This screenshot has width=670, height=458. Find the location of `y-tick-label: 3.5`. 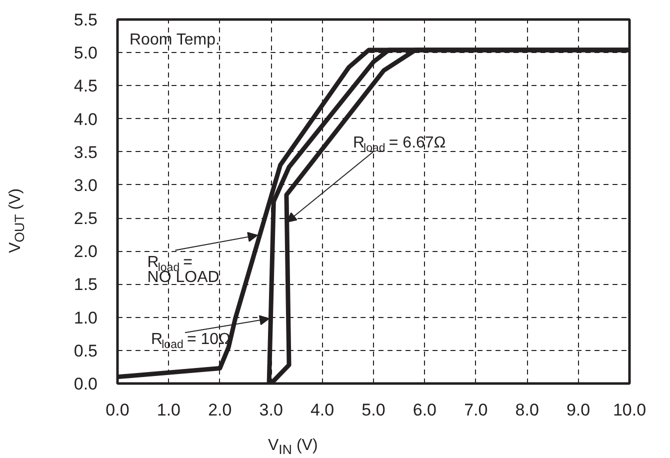

y-tick-label: 3.5 is located at coordinates (86, 152).